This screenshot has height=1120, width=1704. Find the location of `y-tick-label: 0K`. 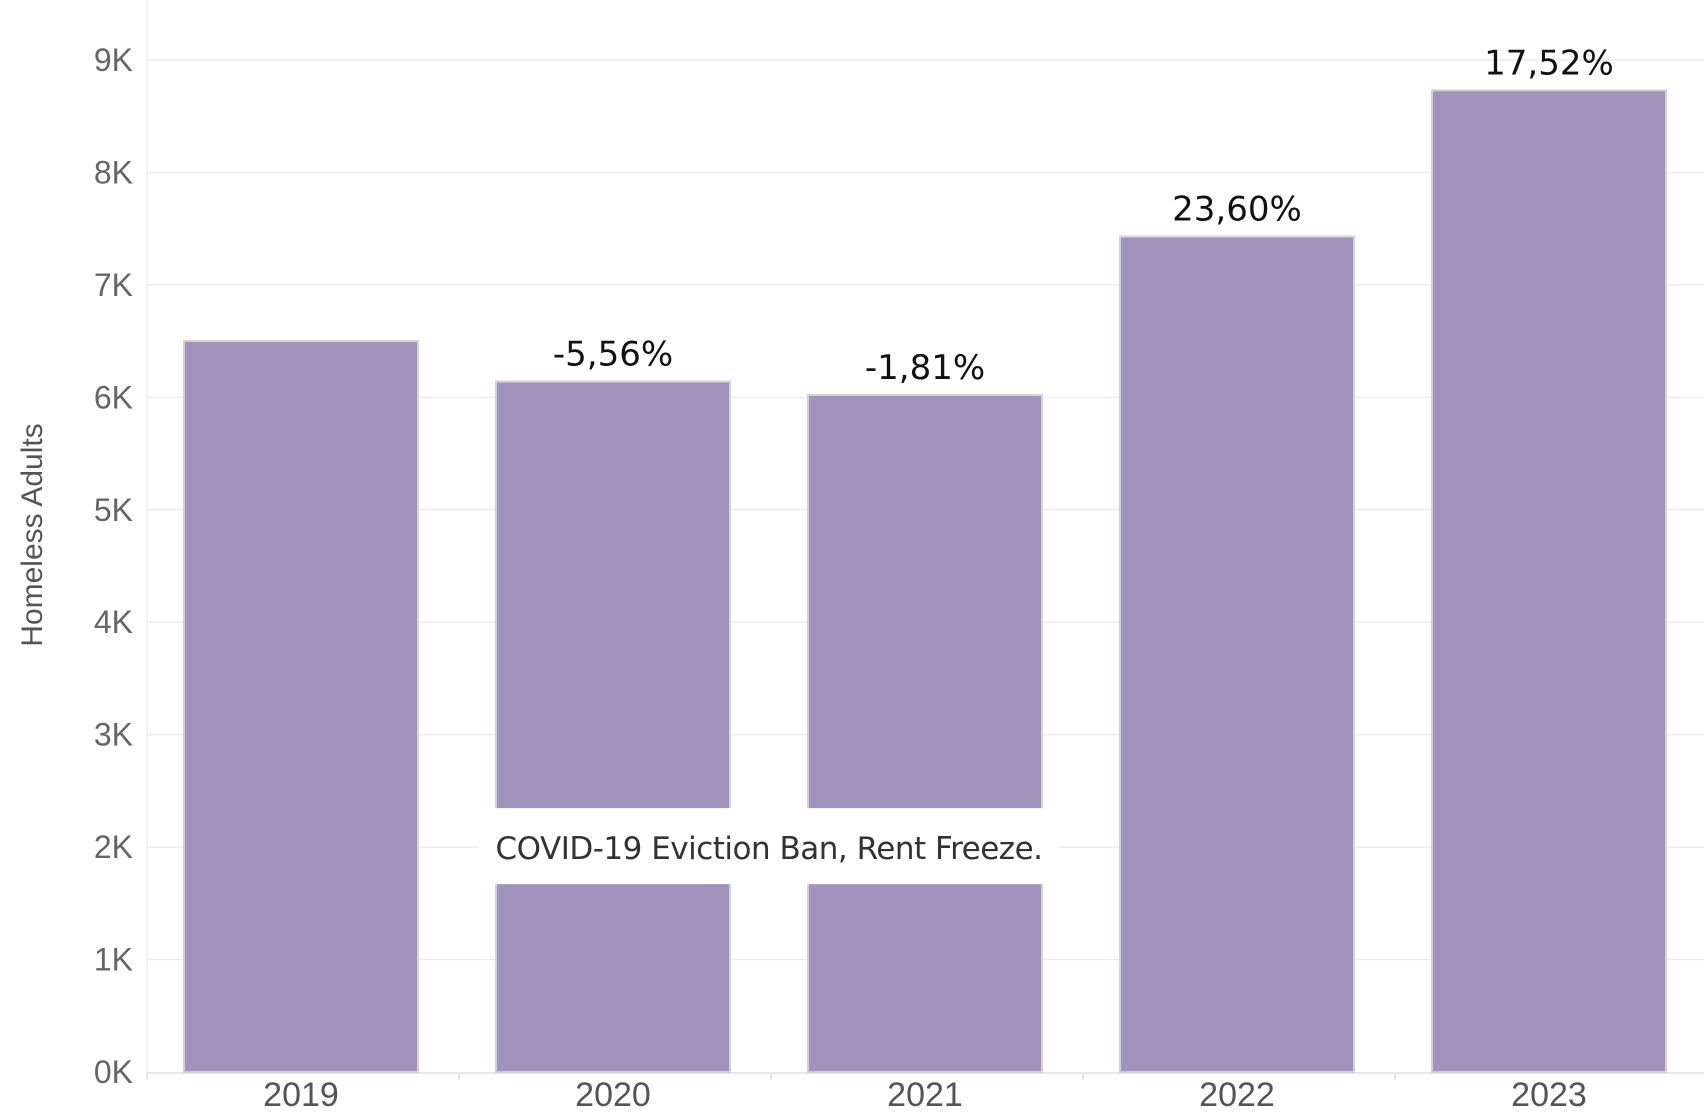

y-tick-label: 0K is located at coordinates (113, 1072).